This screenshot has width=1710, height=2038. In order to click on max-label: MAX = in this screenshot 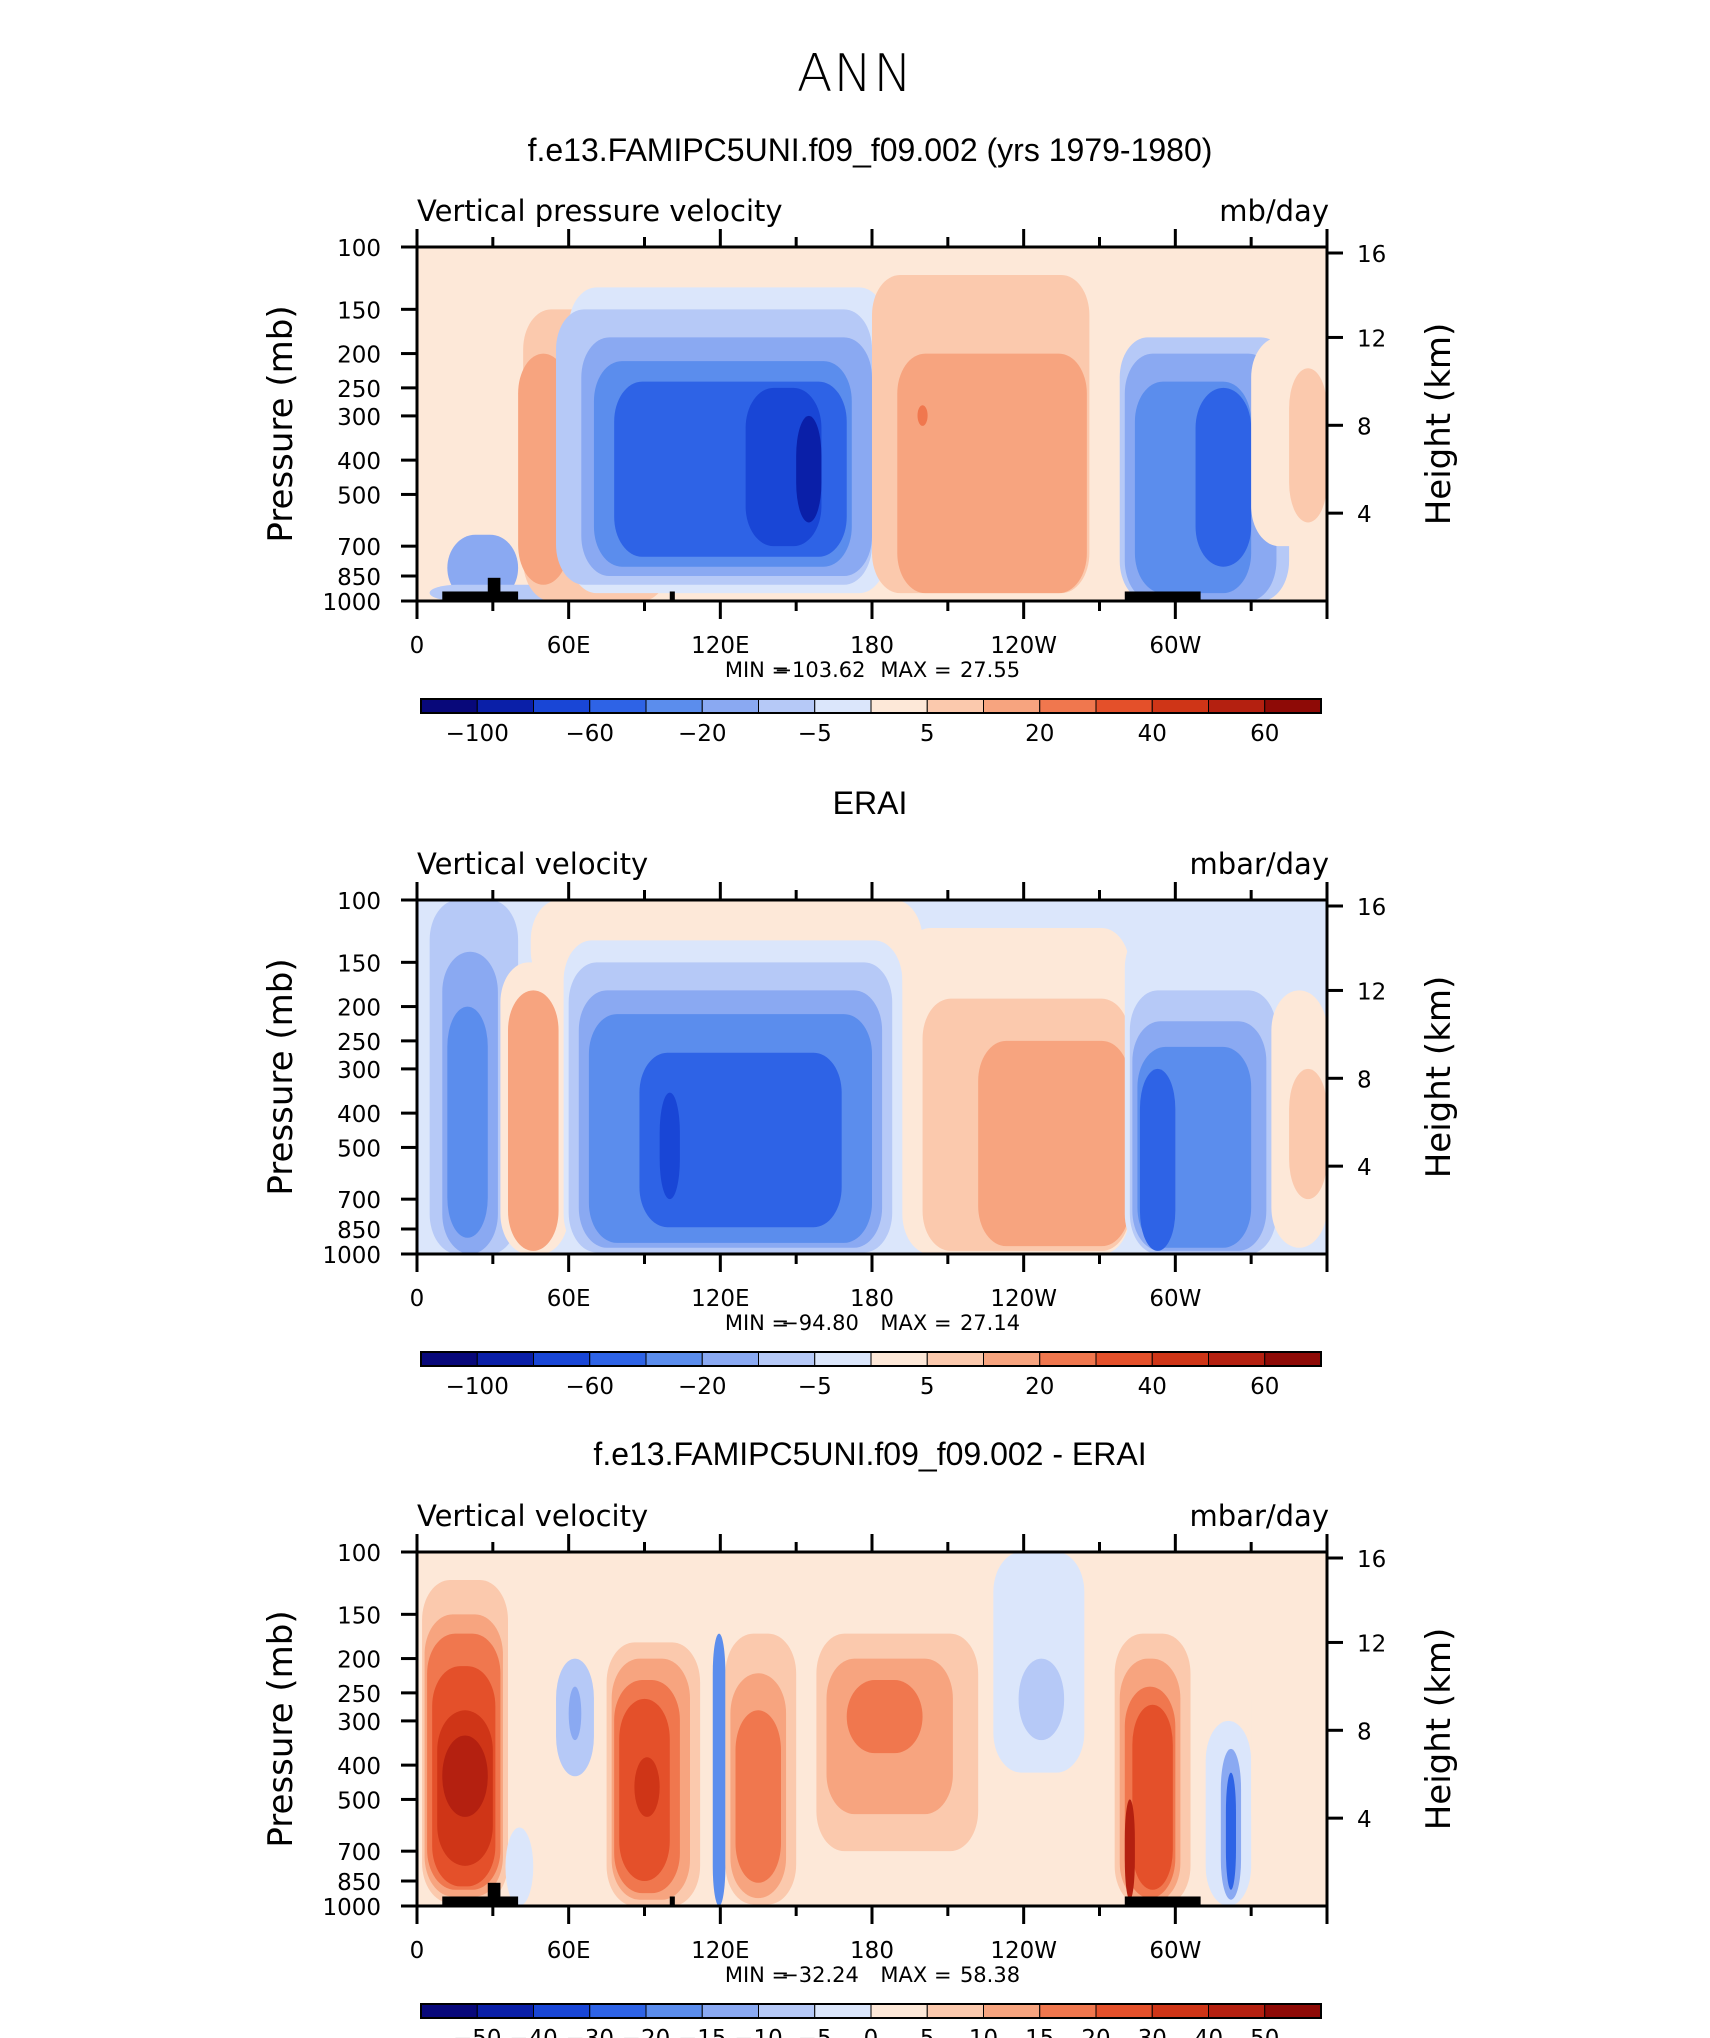, I will do `click(915, 1323)`.